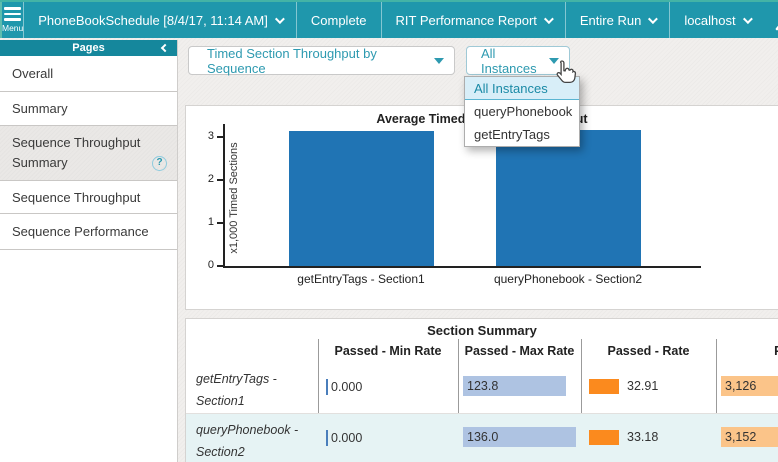  I want to click on cell-passed-rate: 33.18, so click(623, 437).